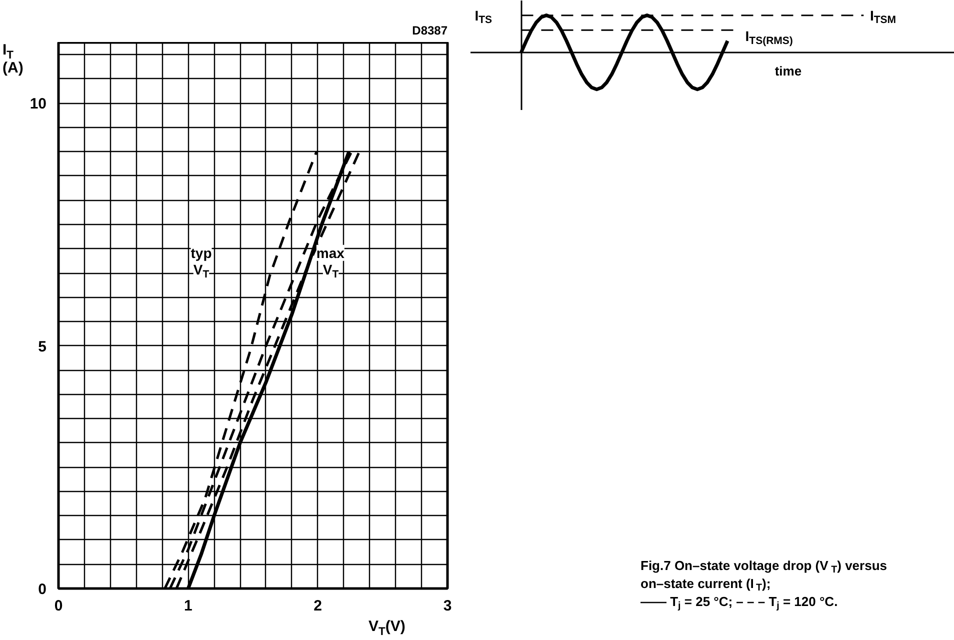 Image resolution: width=954 pixels, height=640 pixels. Describe the element at coordinates (188, 606) in the screenshot. I see `x-tick-label: 1` at that location.